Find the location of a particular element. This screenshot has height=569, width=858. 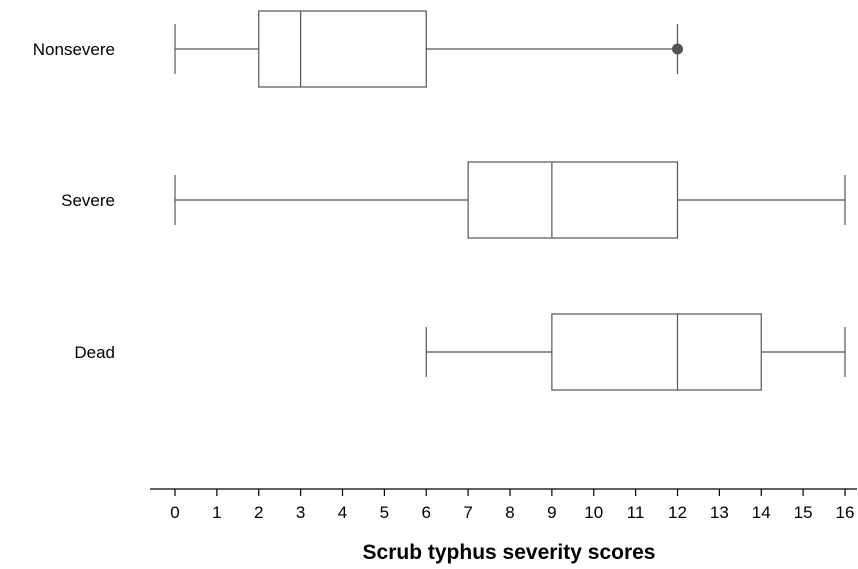

category-labels: Nonsevere Severe Dead is located at coordinates (74, 201).